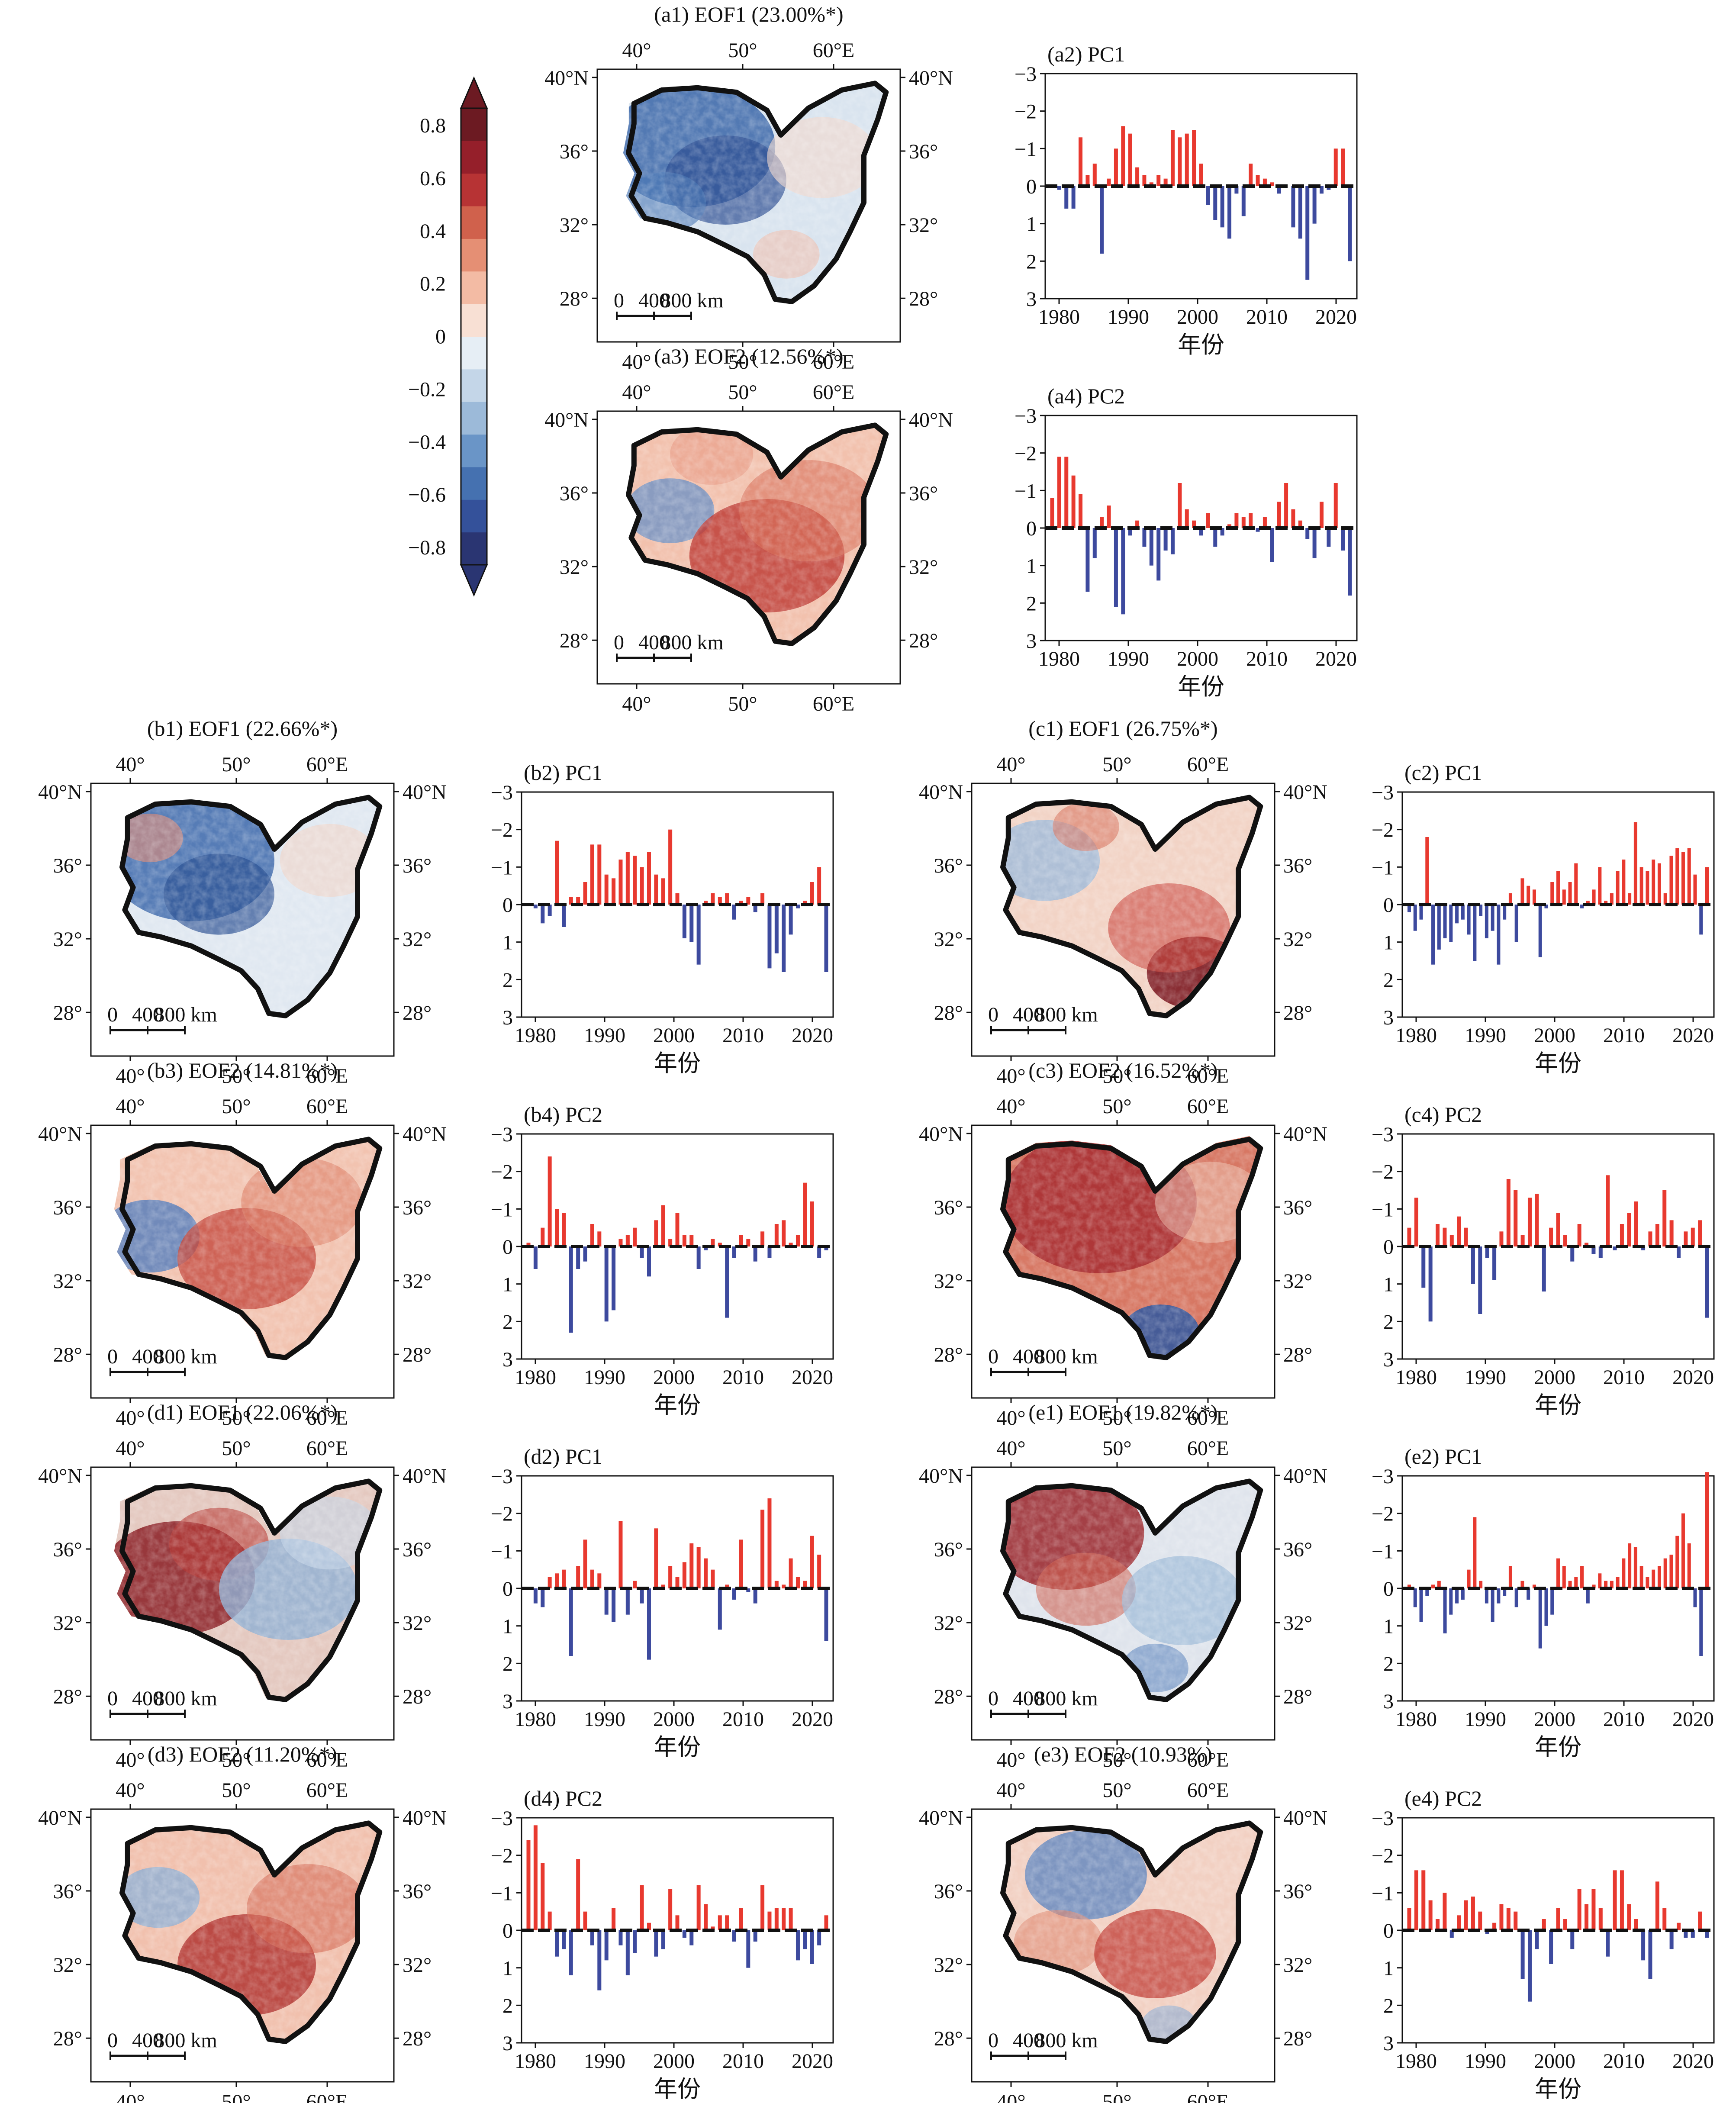 This screenshot has height=2103, width=1736. What do you see at coordinates (60, 1476) in the screenshot?
I see `lat-tick-label-left: 40°N` at bounding box center [60, 1476].